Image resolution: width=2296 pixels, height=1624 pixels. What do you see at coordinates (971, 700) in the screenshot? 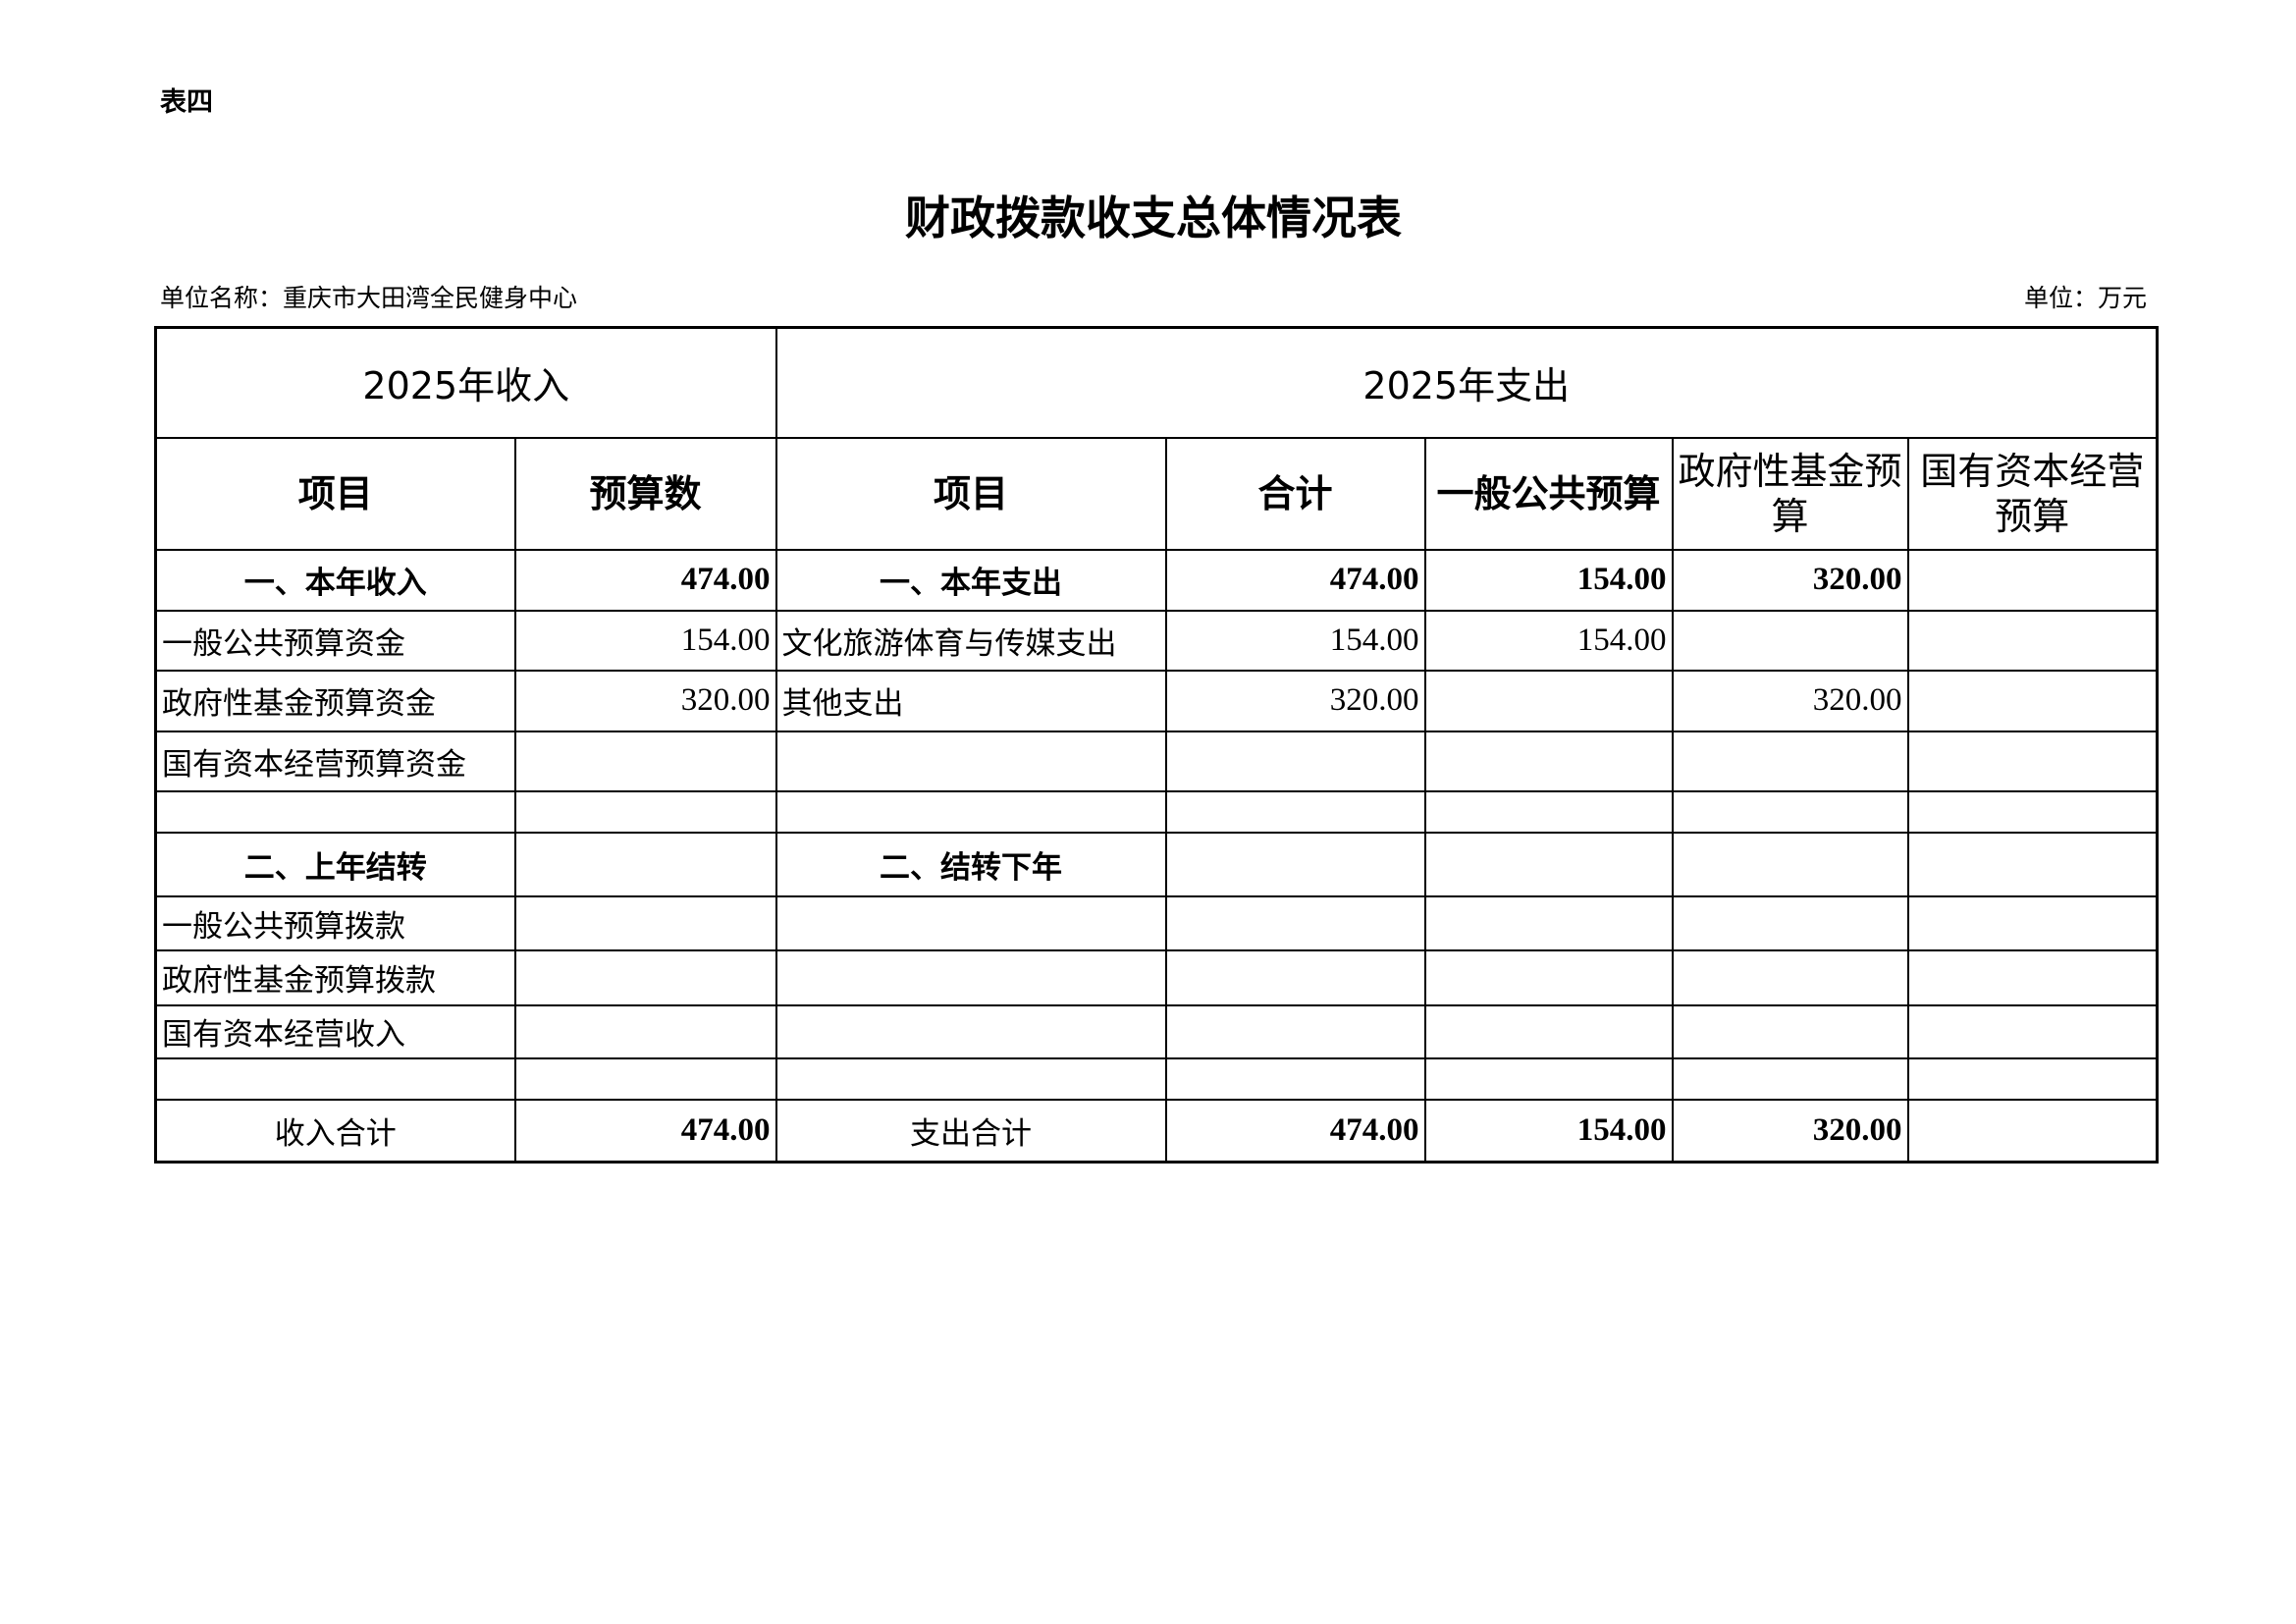
I see `table-cell: 其他支出` at bounding box center [971, 700].